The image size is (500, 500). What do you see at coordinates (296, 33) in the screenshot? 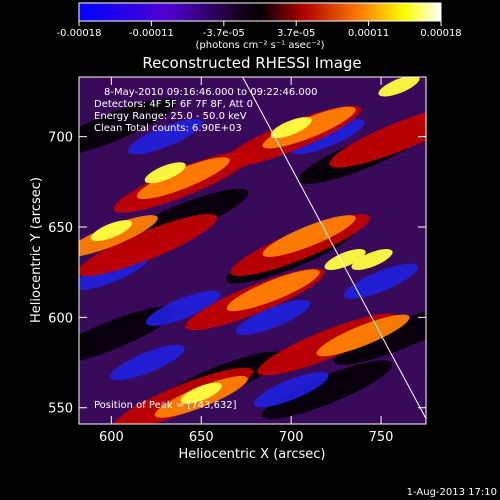
I see `colorbar-tick-label: 3.7e-05` at bounding box center [296, 33].